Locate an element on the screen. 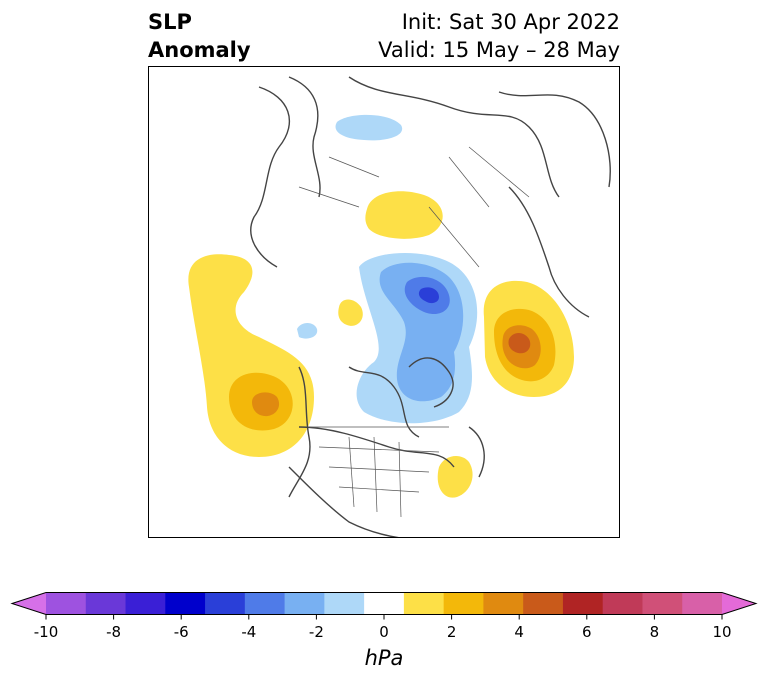  eurasia-positive-anomaly is located at coordinates (404, 215).